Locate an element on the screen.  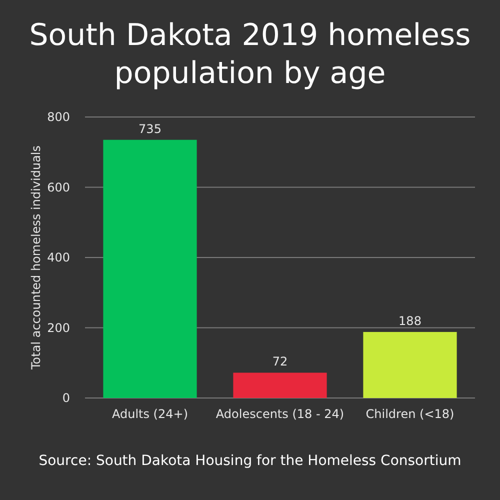
y-tick-label: 600 is located at coordinates (58, 187).